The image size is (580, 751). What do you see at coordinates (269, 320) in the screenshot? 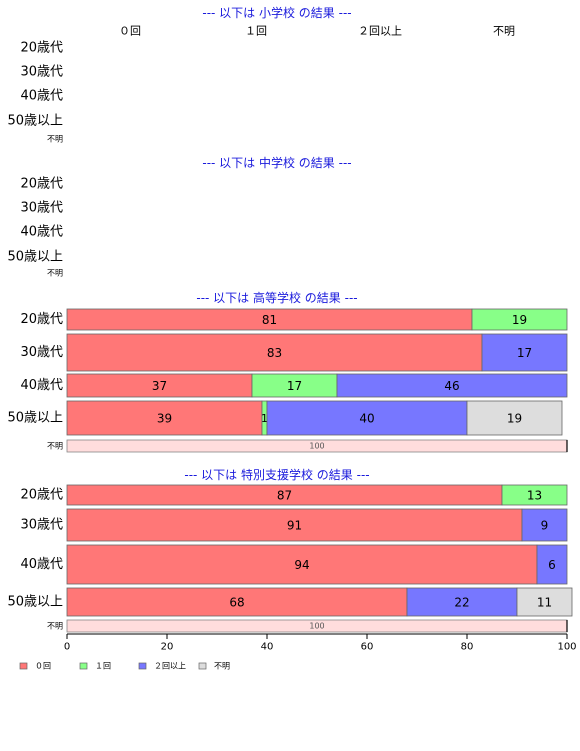
I see `data-label: 81` at bounding box center [269, 320].